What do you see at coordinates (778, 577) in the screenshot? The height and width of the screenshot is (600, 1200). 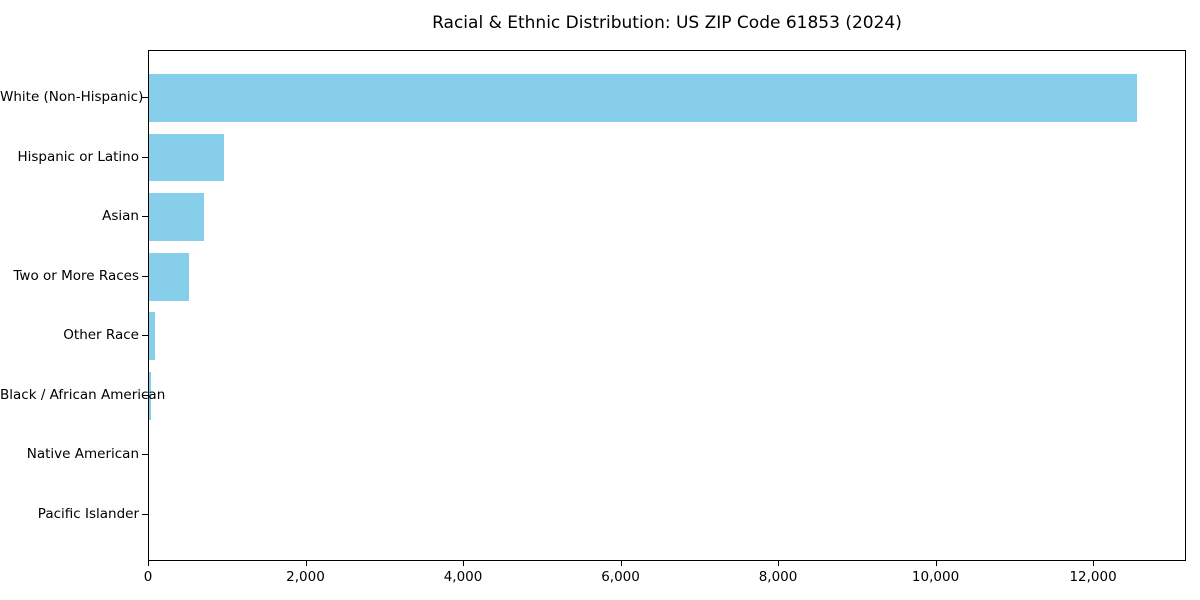 I see `x-tick-label: 8,000` at bounding box center [778, 577].